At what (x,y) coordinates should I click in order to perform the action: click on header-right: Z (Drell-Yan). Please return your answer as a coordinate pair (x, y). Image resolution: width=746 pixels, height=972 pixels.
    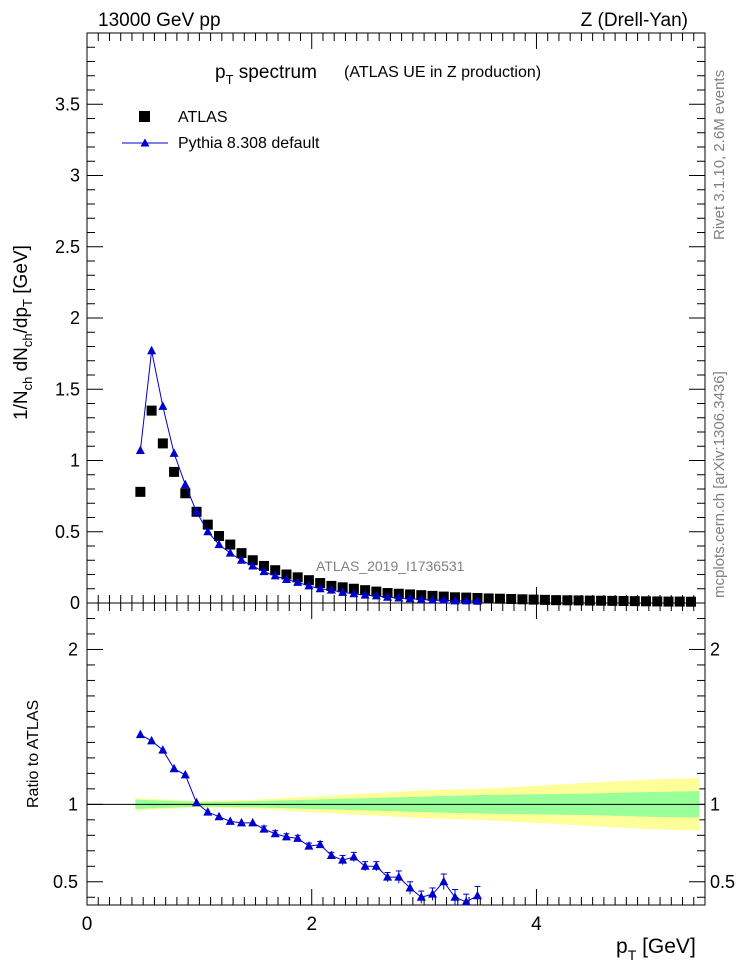
    Looking at the image, I should click on (634, 20).